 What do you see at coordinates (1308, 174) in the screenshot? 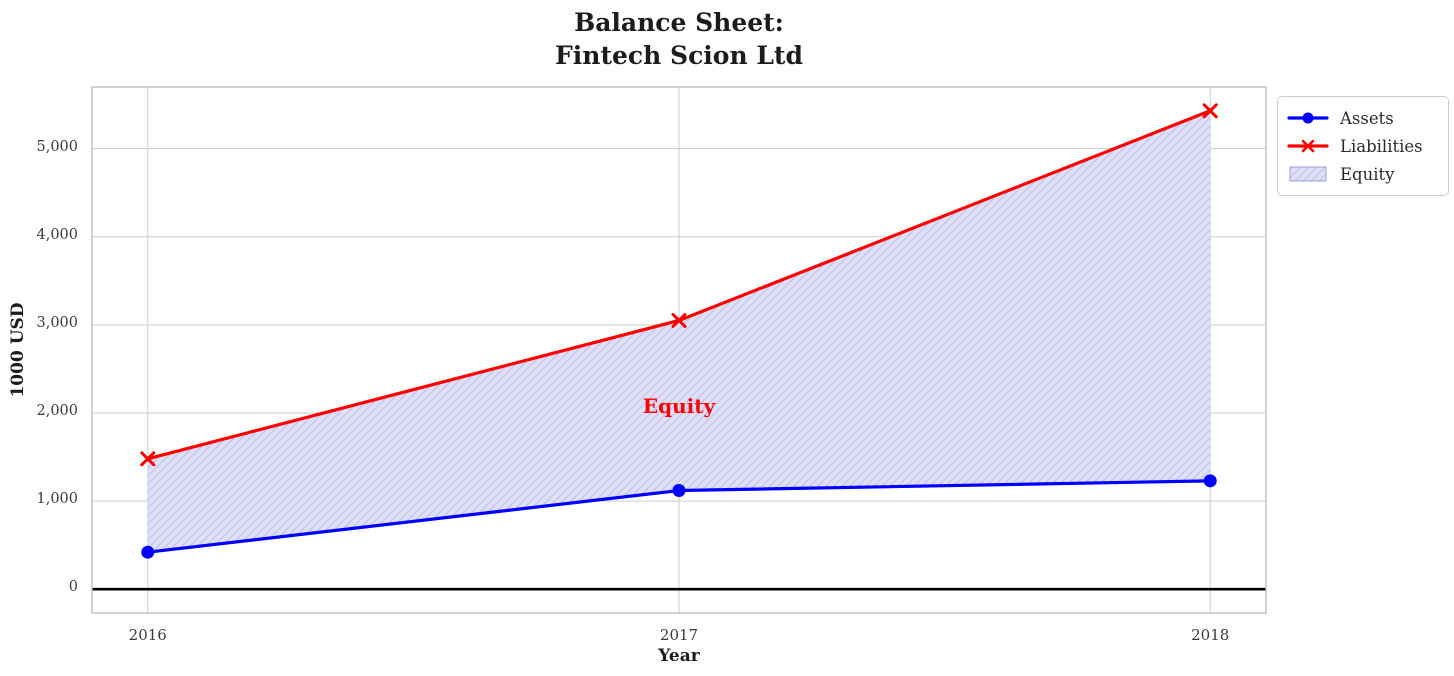
I see `legend-swatch-equity` at bounding box center [1308, 174].